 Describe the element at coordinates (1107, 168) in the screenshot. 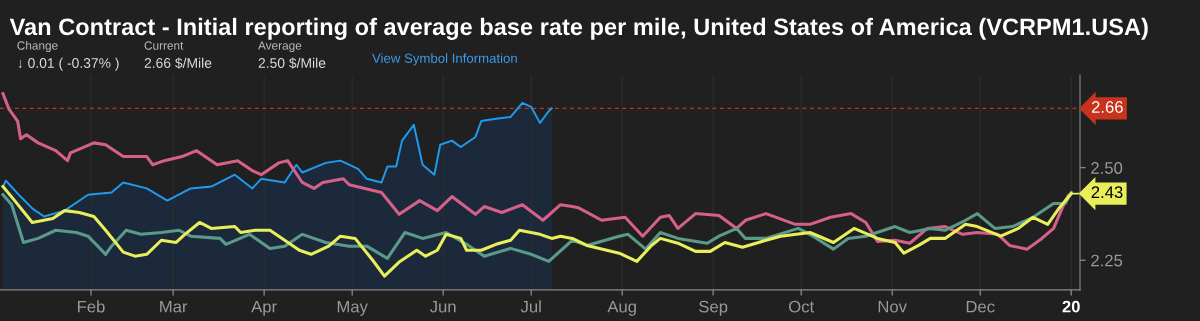

I see `y-tick-label: 2.50` at that location.